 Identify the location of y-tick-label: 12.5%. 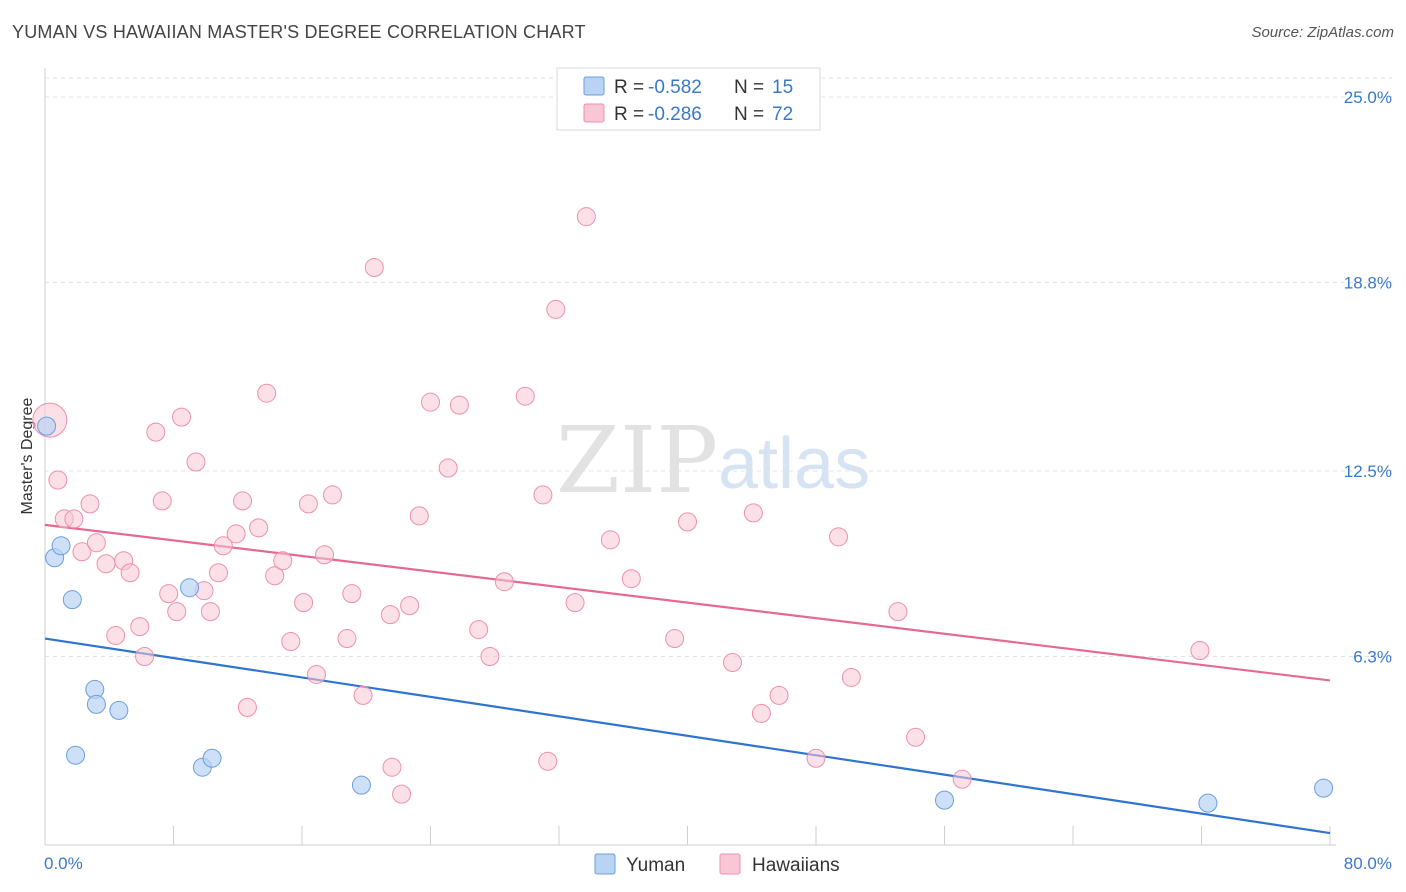
(1368, 471).